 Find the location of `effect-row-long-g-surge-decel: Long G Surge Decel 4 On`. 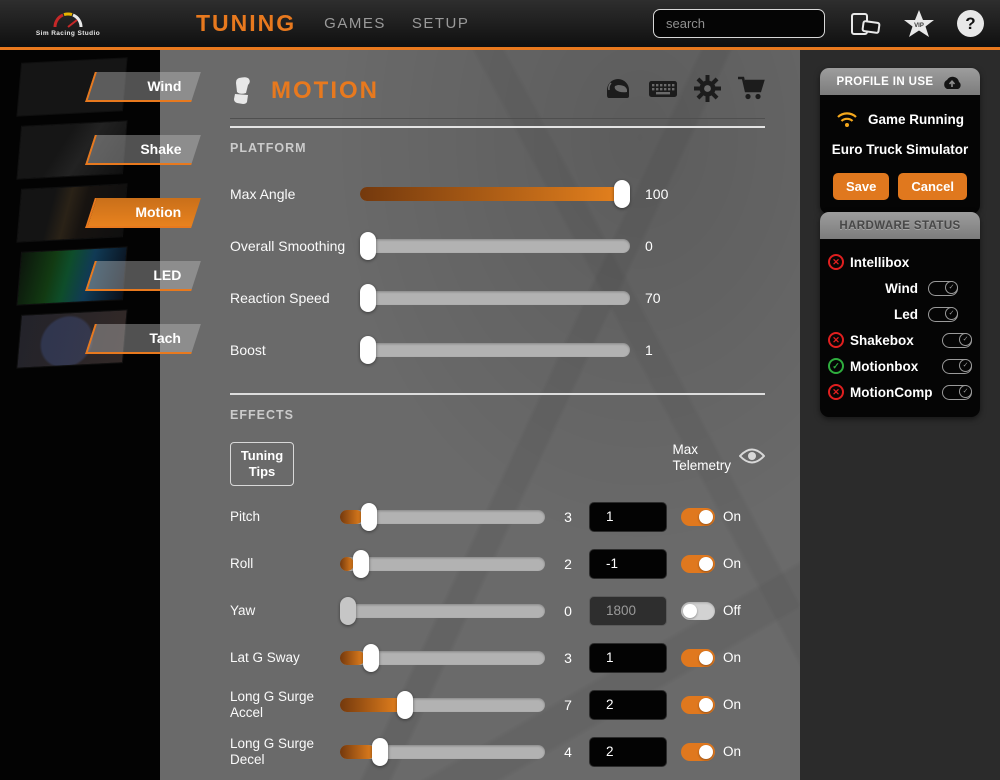

effect-row-long-g-surge-decel: Long G Surge Decel 4 On is located at coordinates (497, 751).